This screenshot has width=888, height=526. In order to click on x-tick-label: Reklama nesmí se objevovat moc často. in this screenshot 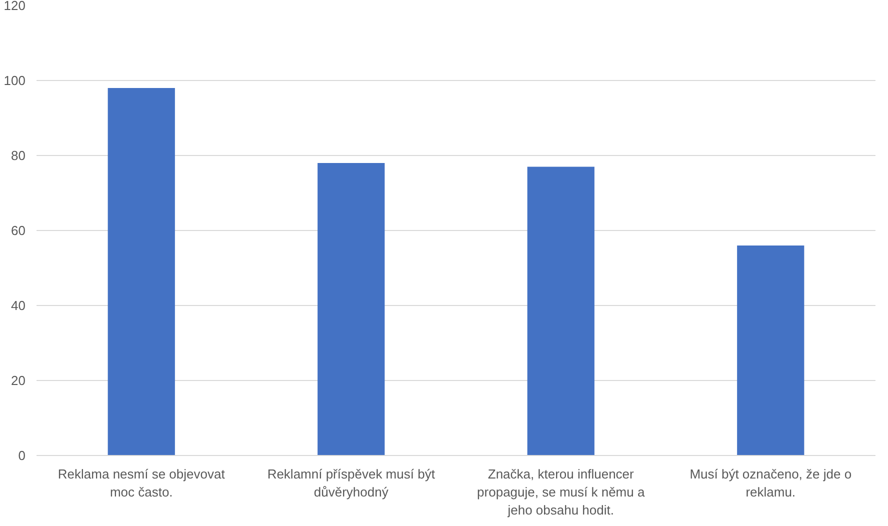, I will do `click(142, 483)`.